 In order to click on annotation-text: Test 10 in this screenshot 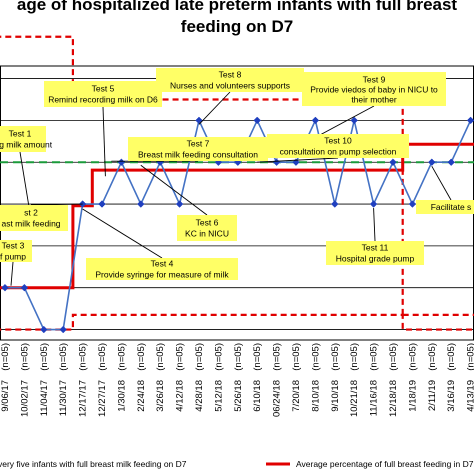, I will do `click(338, 141)`.